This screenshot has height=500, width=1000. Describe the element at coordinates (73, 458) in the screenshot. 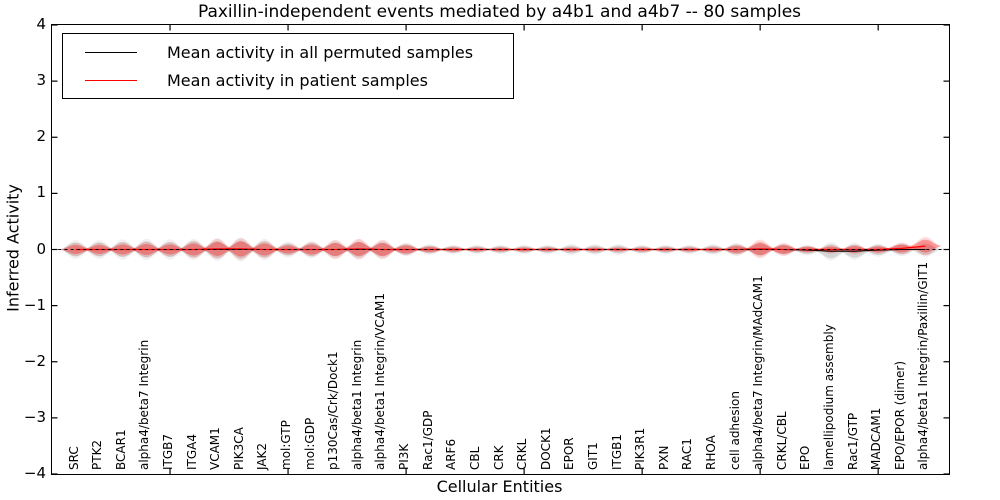

I see `x-tick-label: SRC` at that location.